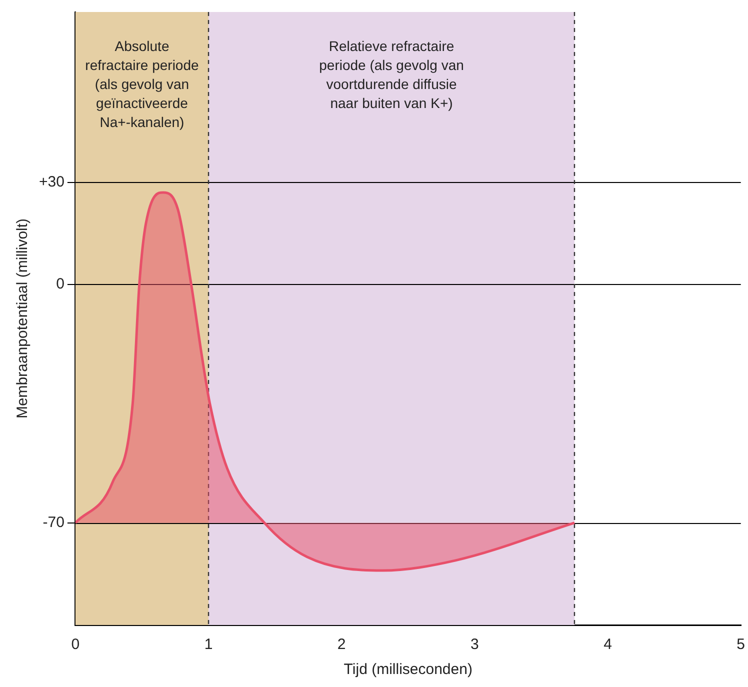 Image resolution: width=748 pixels, height=687 pixels. Describe the element at coordinates (75, 645) in the screenshot. I see `x-tick-label: 0` at that location.